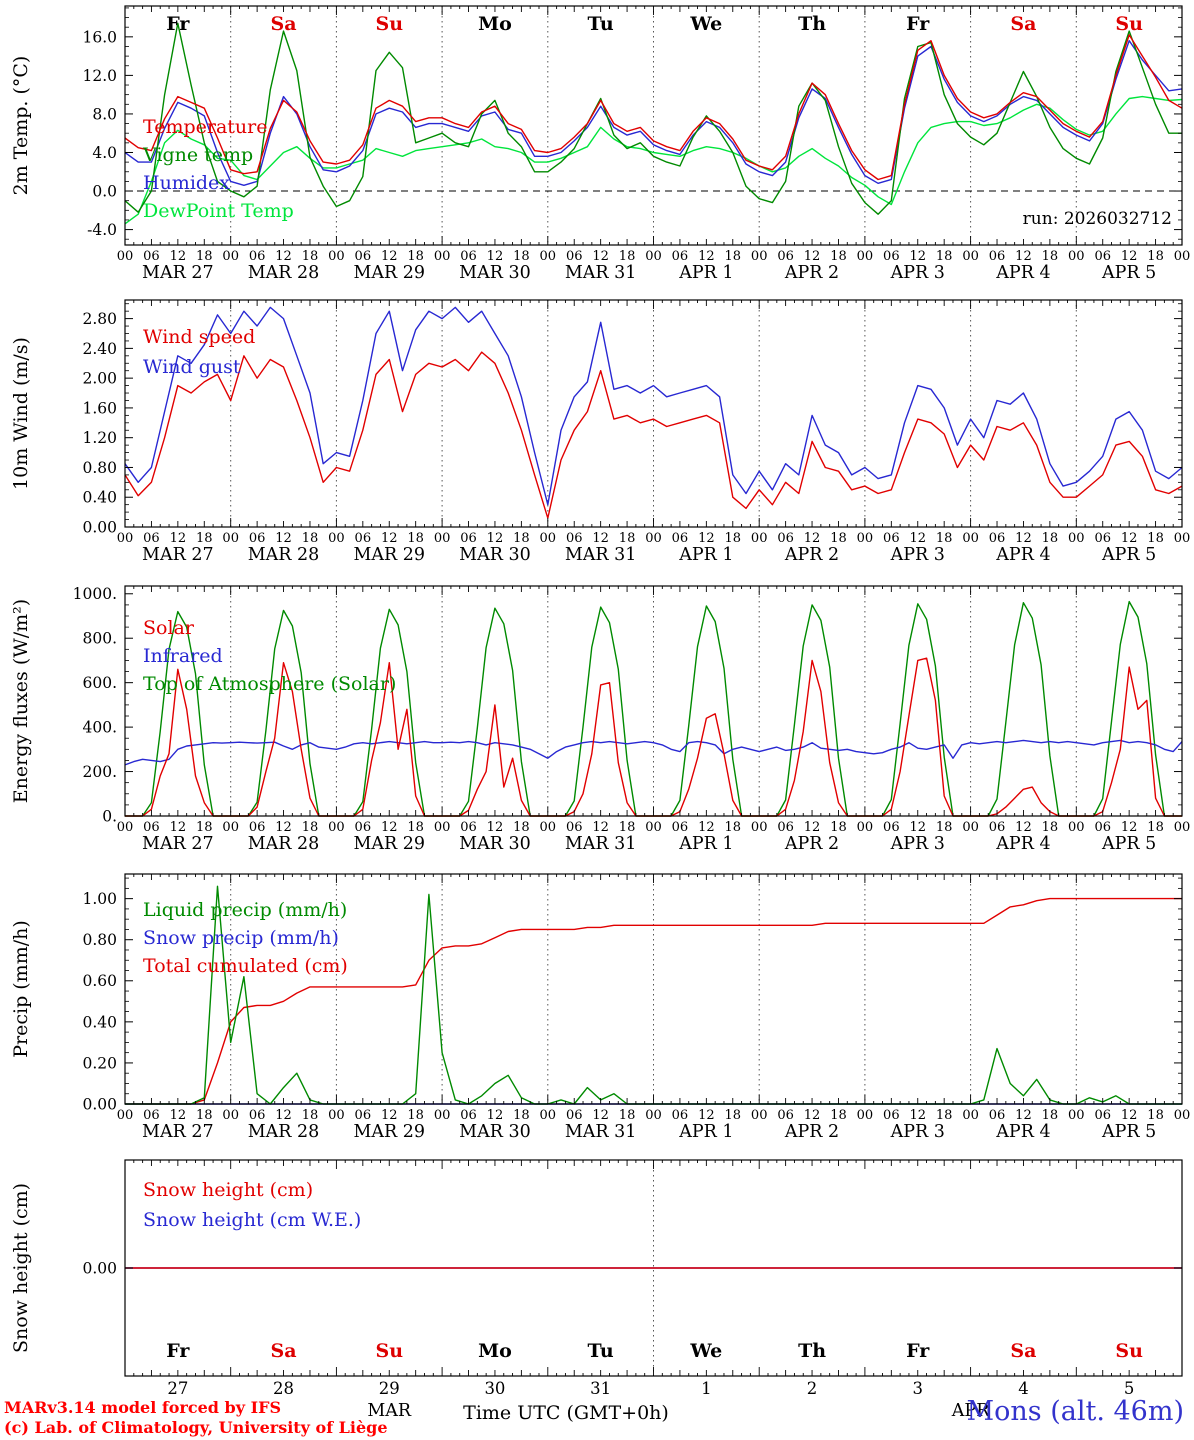 The image size is (1194, 1440). Describe the element at coordinates (99, 379) in the screenshot. I see `y-tick-label: 2.00` at that location.